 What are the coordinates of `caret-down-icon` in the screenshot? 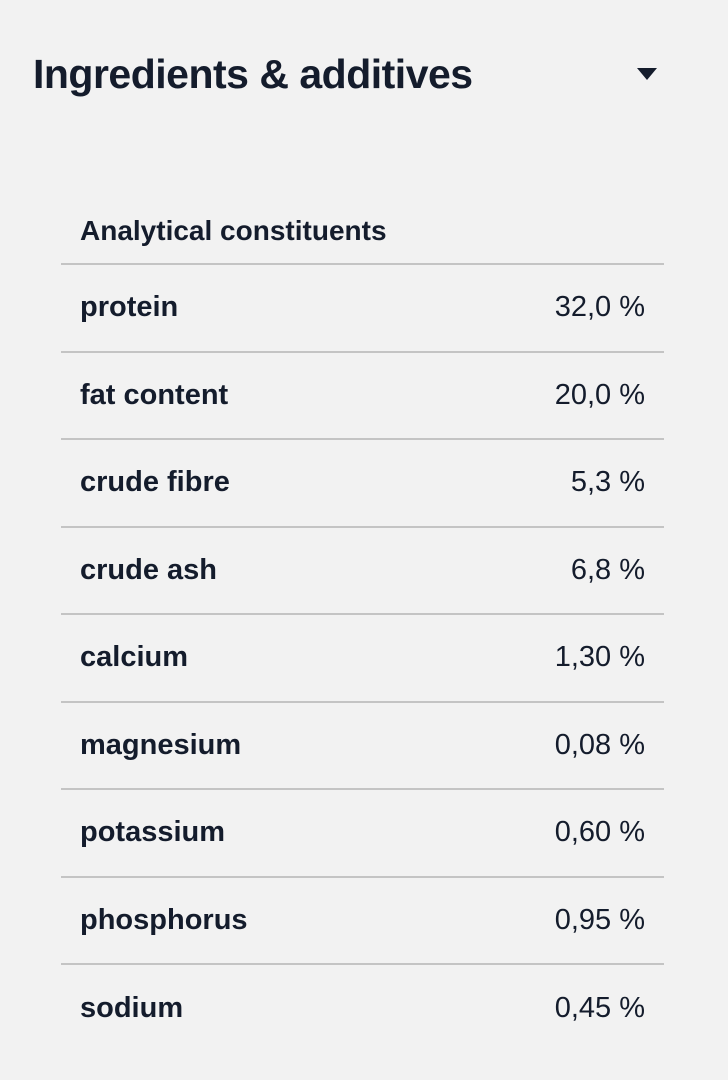 It's located at (647, 74).